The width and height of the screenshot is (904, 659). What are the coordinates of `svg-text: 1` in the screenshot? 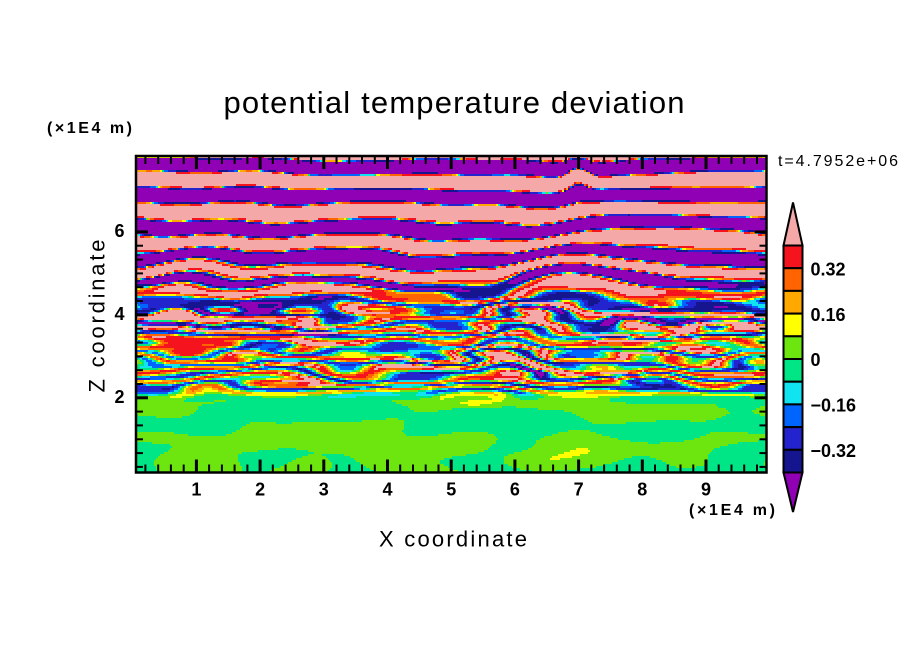 It's located at (196, 490).